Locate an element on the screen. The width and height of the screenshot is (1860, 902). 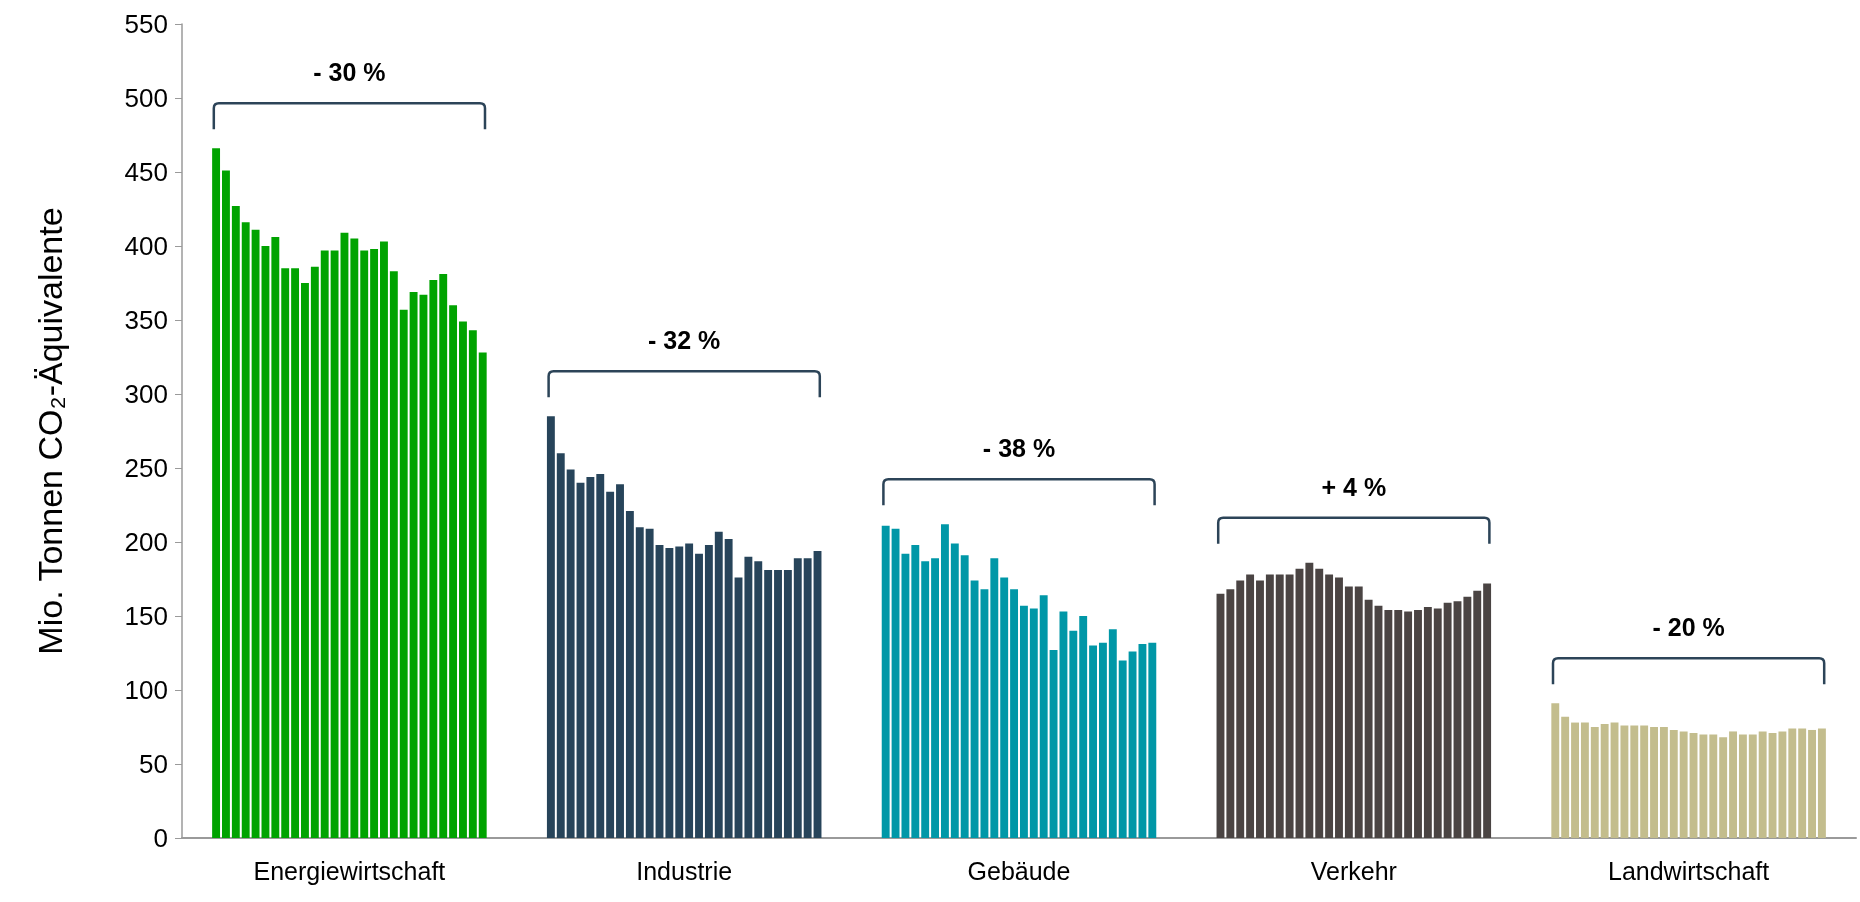
y-tick-label: 250 is located at coordinates (146, 468).